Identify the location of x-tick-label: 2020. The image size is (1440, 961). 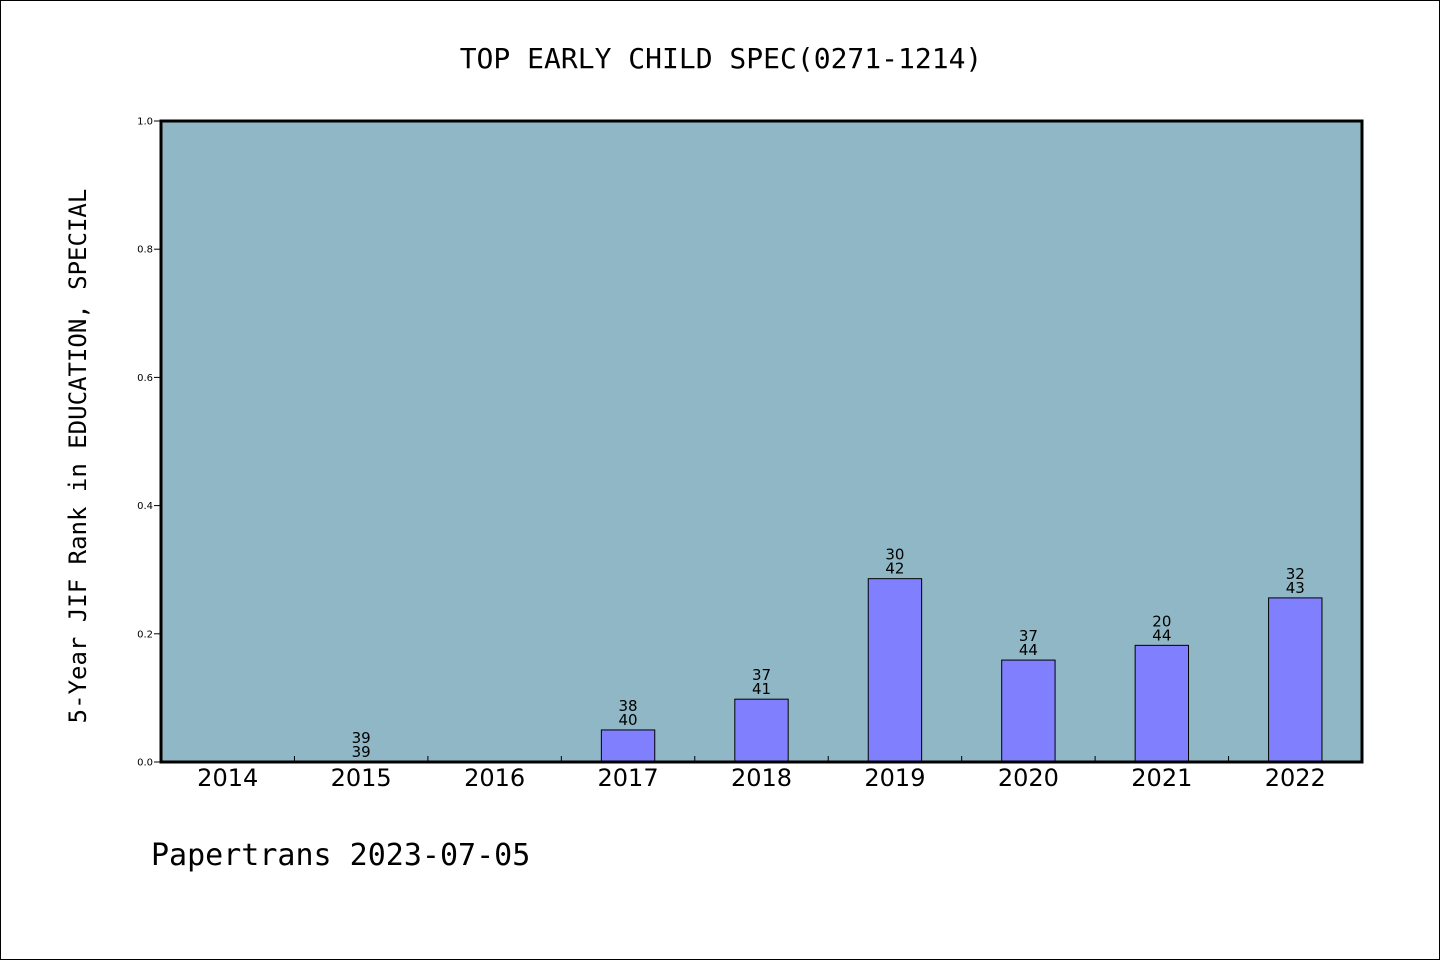
(1028, 778).